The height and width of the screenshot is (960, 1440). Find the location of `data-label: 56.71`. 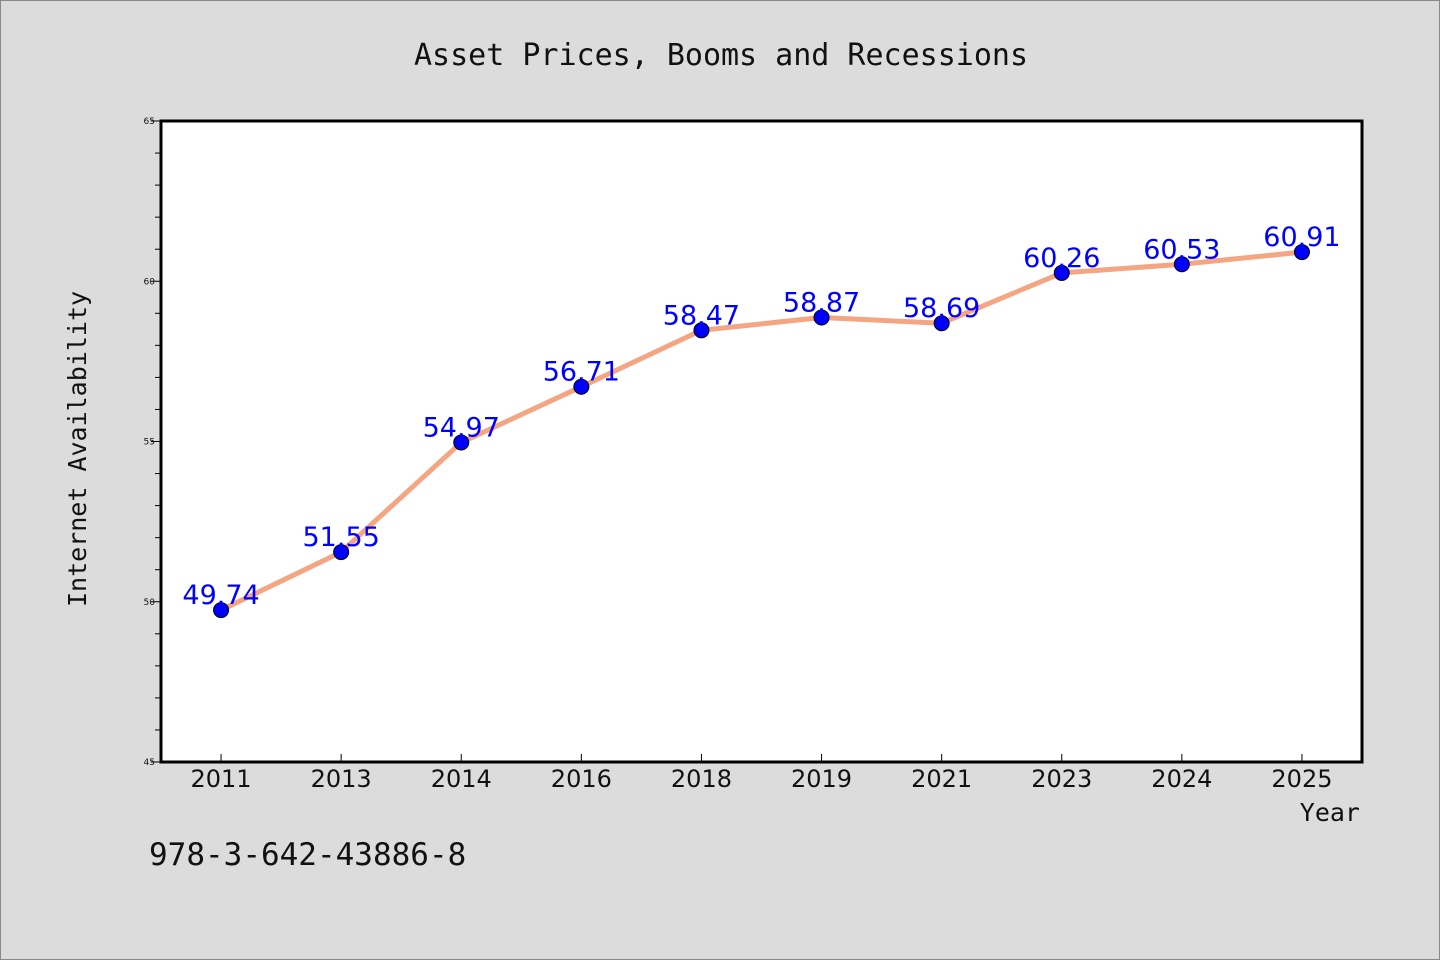

data-label: 56.71 is located at coordinates (581, 372).